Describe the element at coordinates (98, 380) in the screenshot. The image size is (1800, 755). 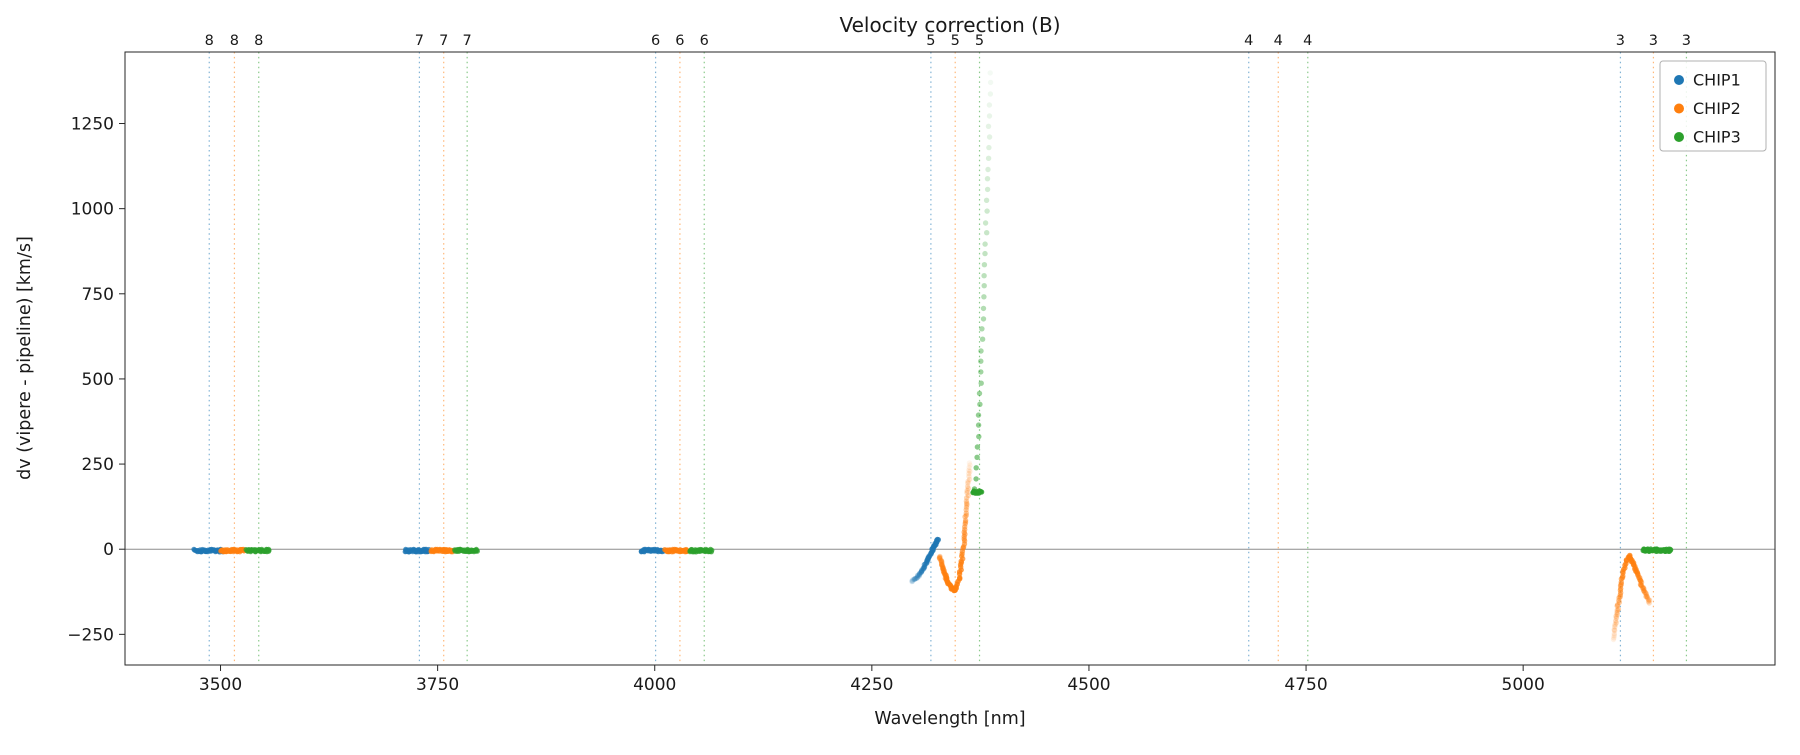
I see `y-tick-label: 500` at that location.